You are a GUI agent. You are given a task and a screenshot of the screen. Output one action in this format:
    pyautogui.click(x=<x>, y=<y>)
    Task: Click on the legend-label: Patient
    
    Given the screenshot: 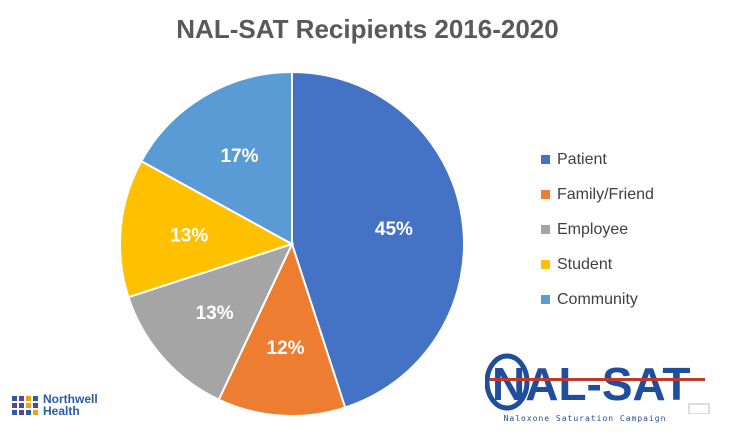 What is the action you would take?
    pyautogui.click(x=582, y=159)
    